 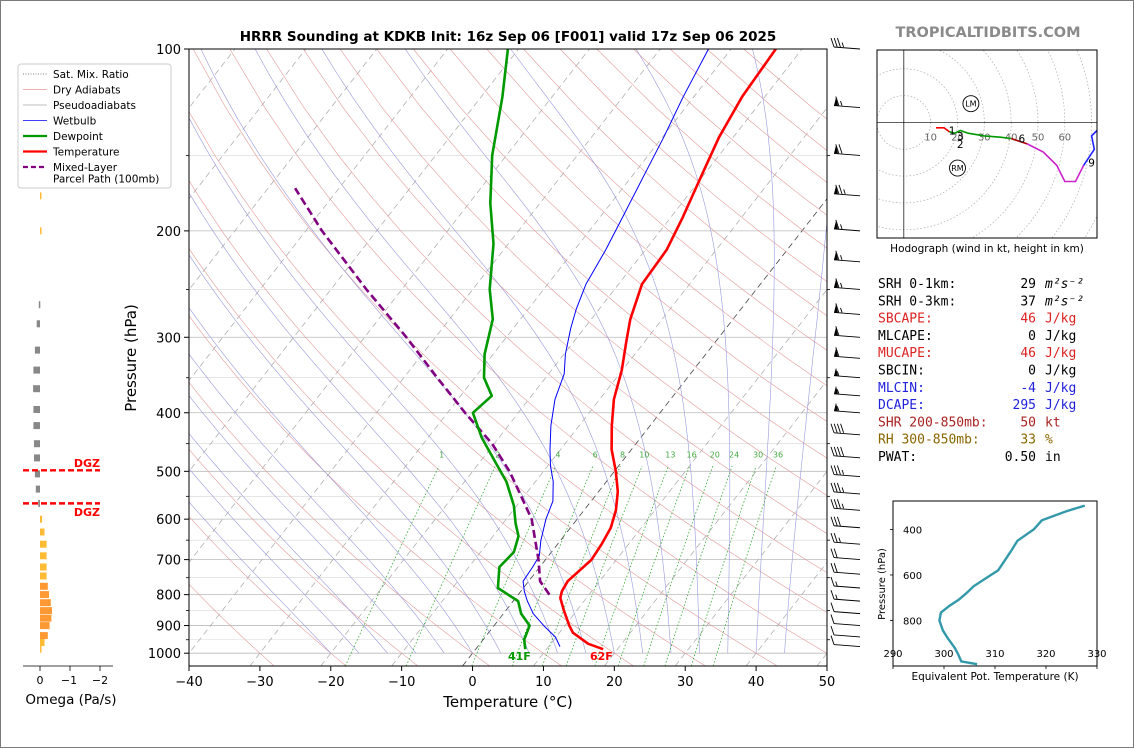 I want to click on series-mixed-layer-parcel-path-100mb-, so click(x=422, y=391).